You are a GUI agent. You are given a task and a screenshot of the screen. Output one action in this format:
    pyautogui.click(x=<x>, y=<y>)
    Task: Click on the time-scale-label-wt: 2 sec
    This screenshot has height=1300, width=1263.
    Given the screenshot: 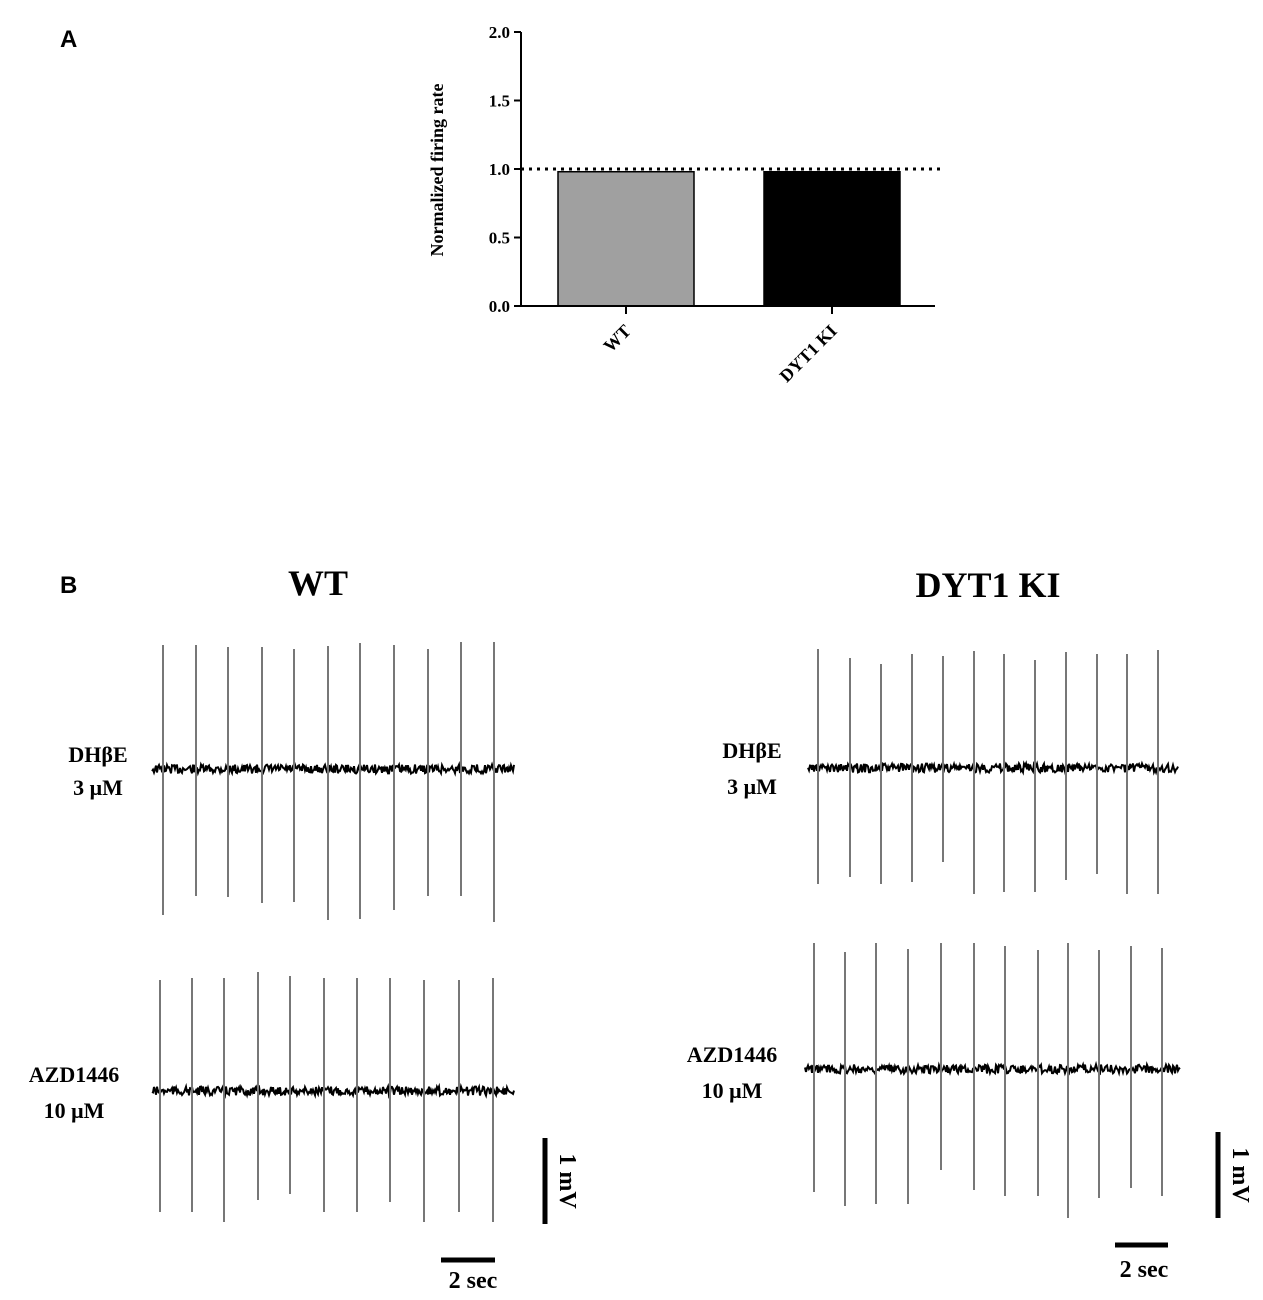 What is the action you would take?
    pyautogui.click(x=473, y=1281)
    